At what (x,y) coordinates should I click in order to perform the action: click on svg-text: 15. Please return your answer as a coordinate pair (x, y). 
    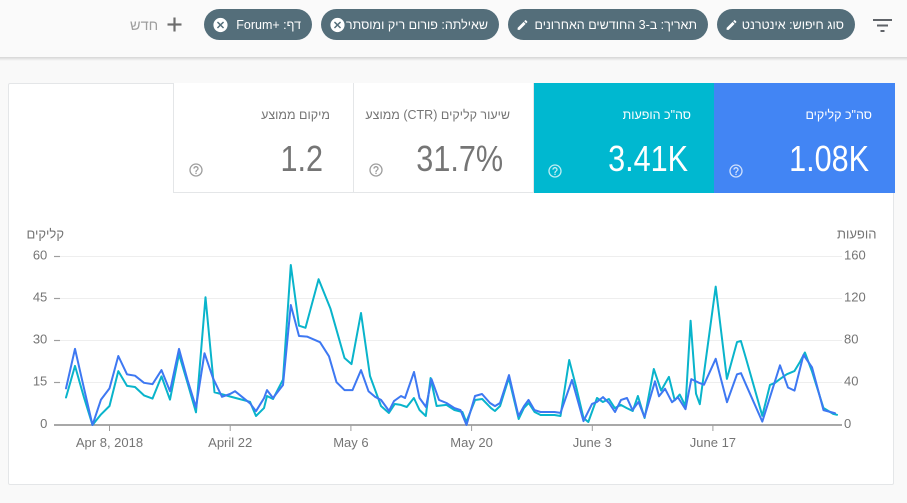
    Looking at the image, I should click on (40, 381).